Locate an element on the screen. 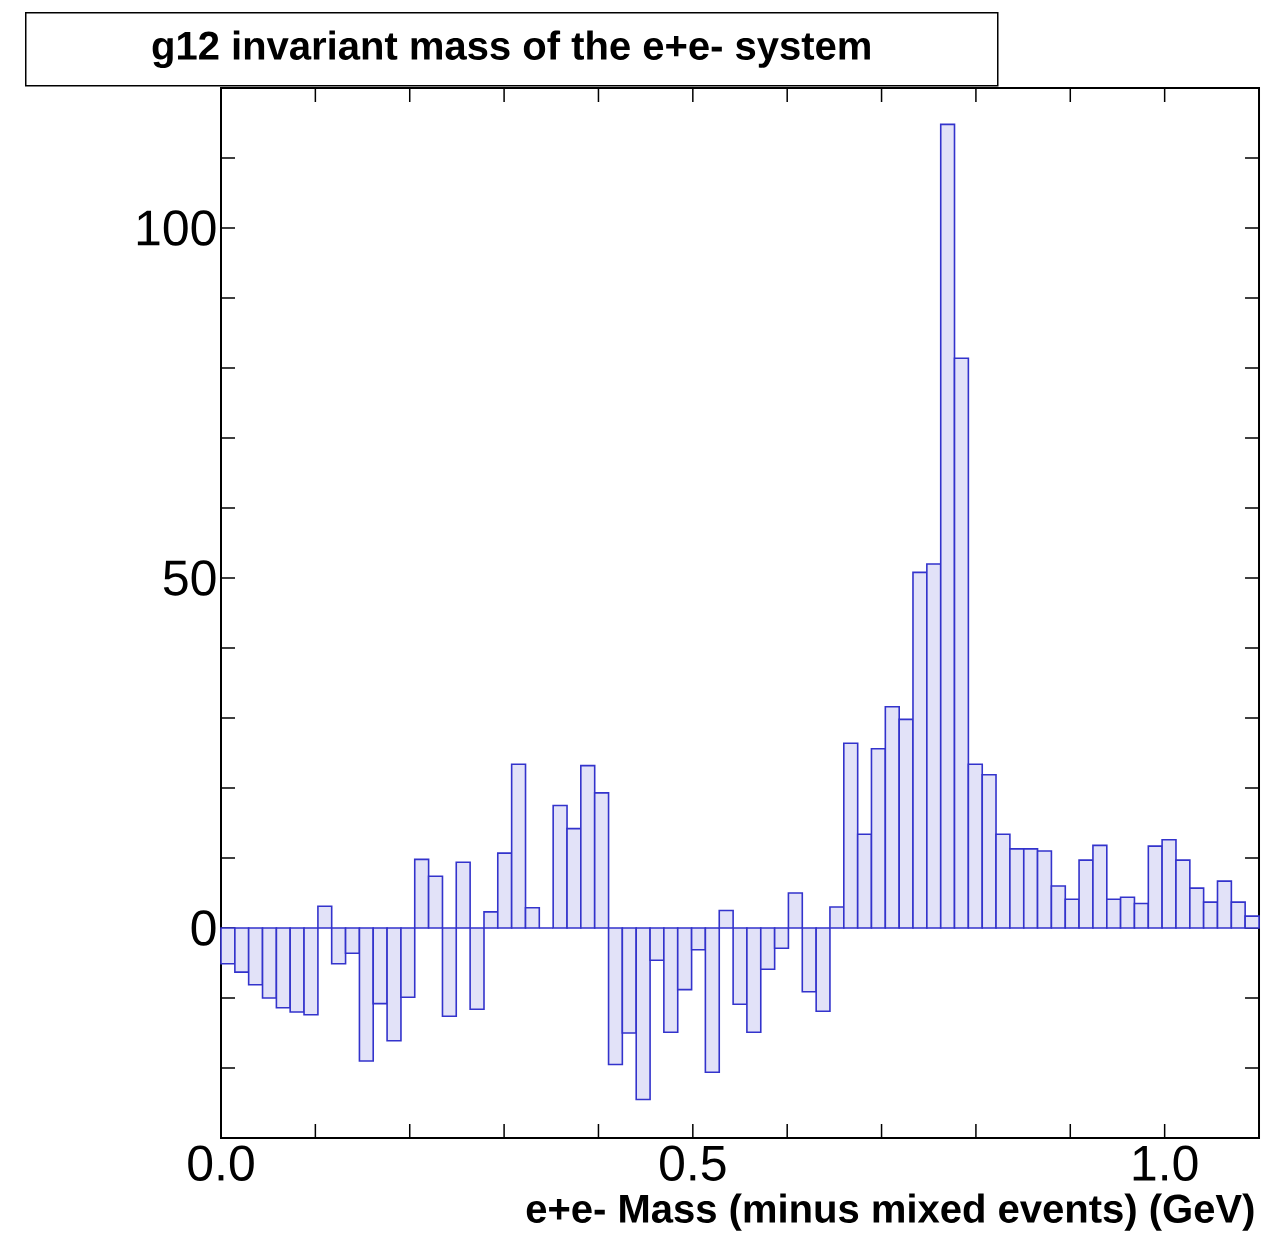  chart-title: g12 invariant mass of the e+e- system is located at coordinates (511, 49).